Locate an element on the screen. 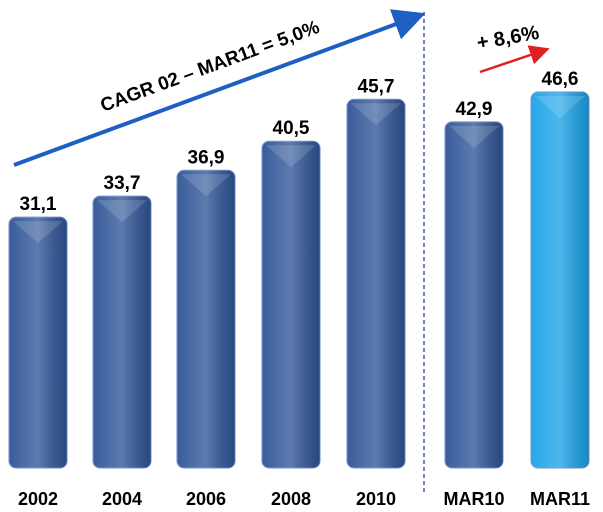  value-label: 46,6 is located at coordinates (560, 79).